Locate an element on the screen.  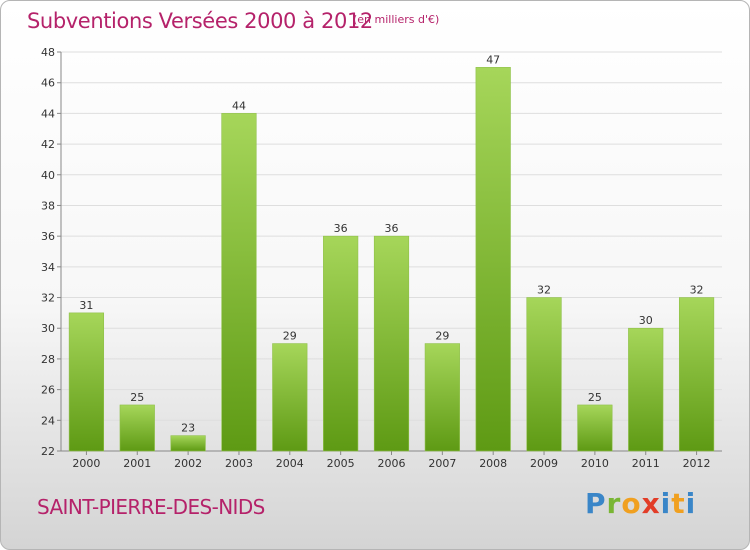
data-label-2009: 32 is located at coordinates (544, 290).